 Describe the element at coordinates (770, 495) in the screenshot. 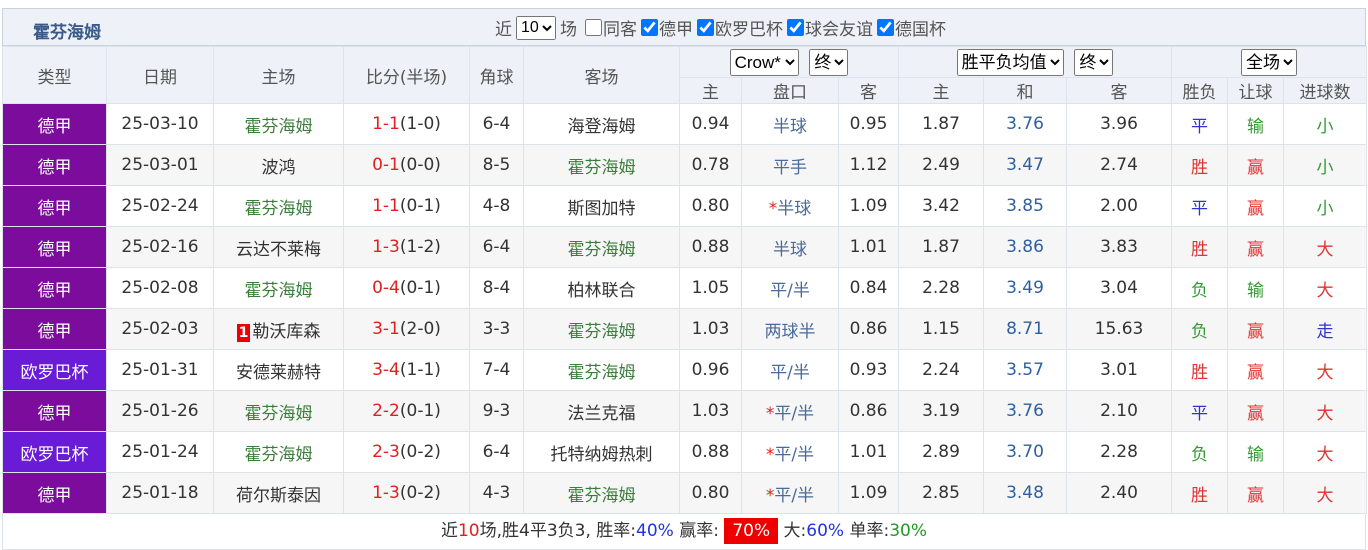

I see `handicap-star: *` at that location.